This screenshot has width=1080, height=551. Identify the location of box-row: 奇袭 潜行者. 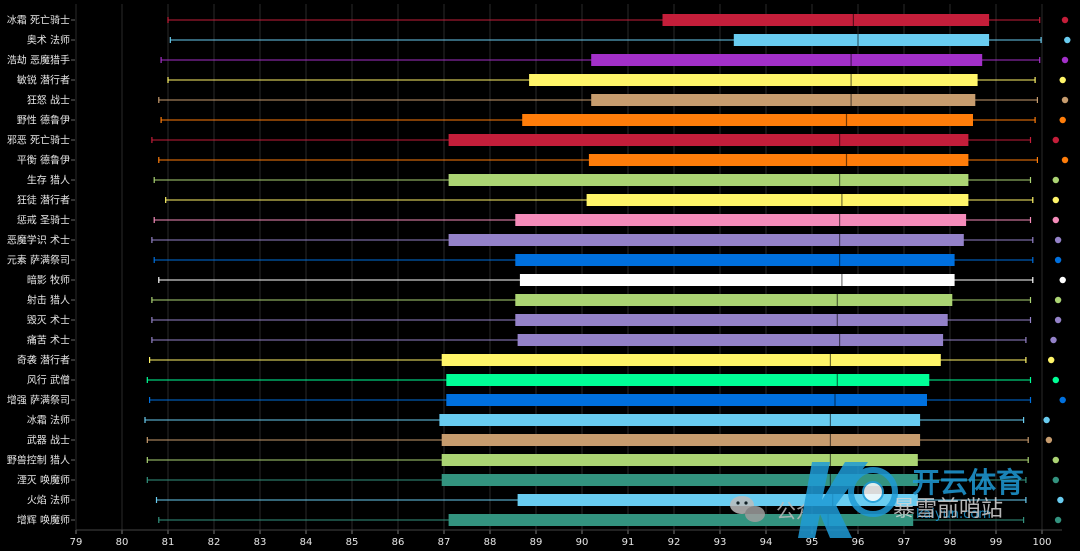
(536, 360).